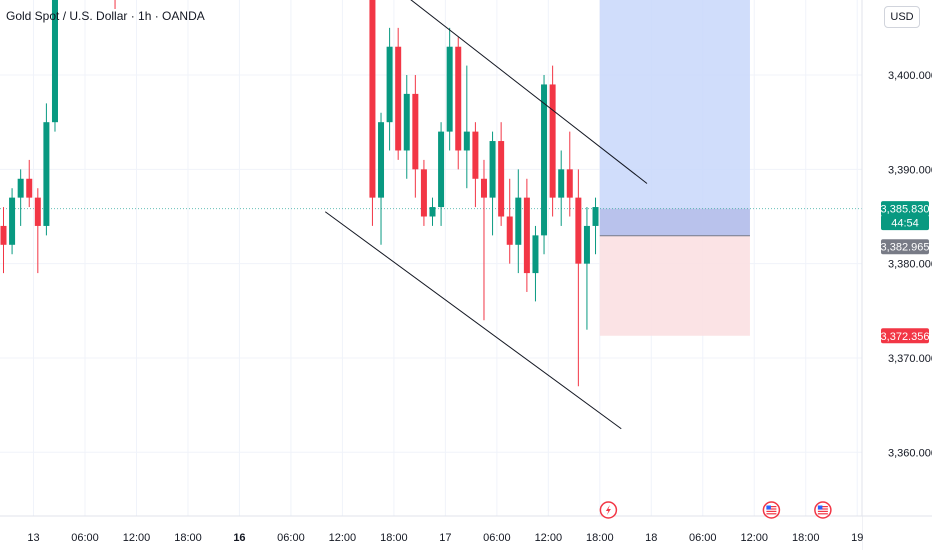  I want to click on y-tick-label: 3,390.000, so click(910, 170).